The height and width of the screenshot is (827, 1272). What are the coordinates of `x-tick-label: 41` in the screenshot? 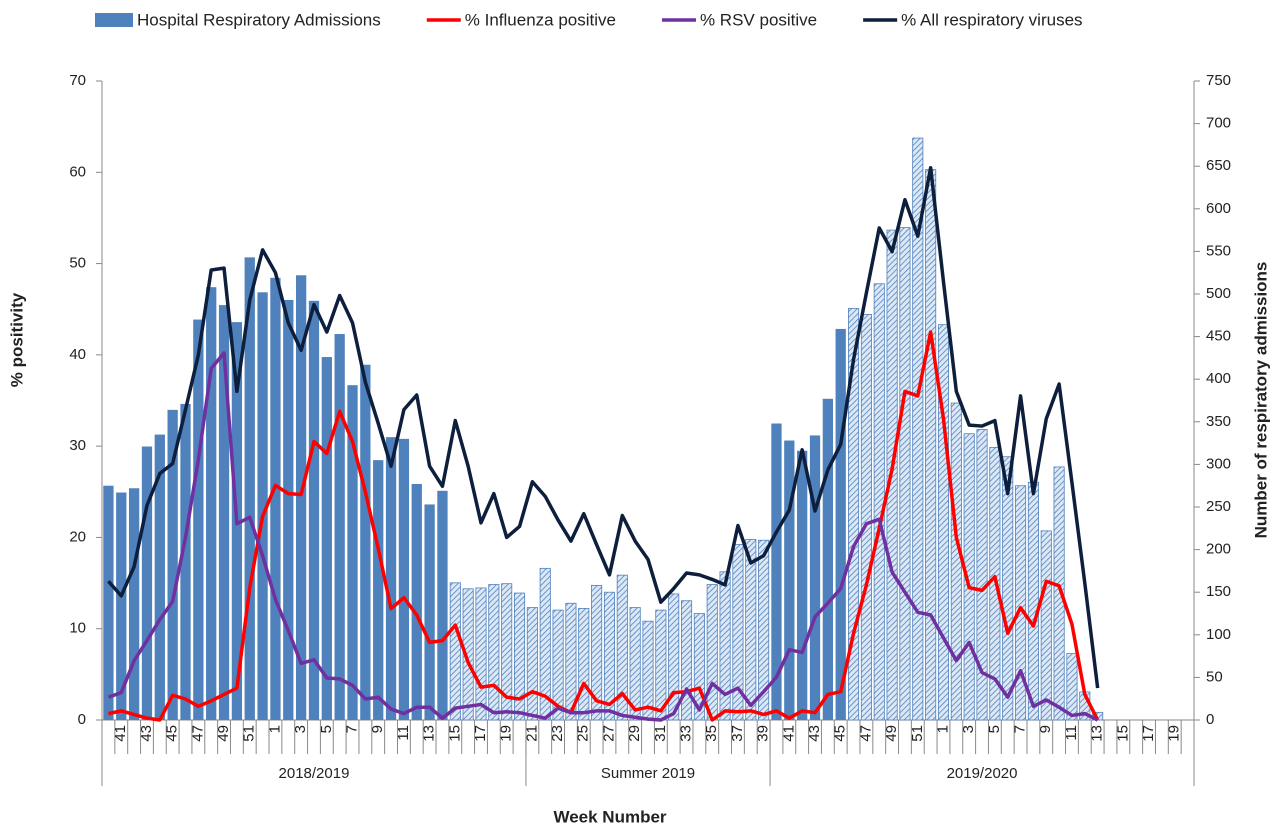 It's located at (120, 733).